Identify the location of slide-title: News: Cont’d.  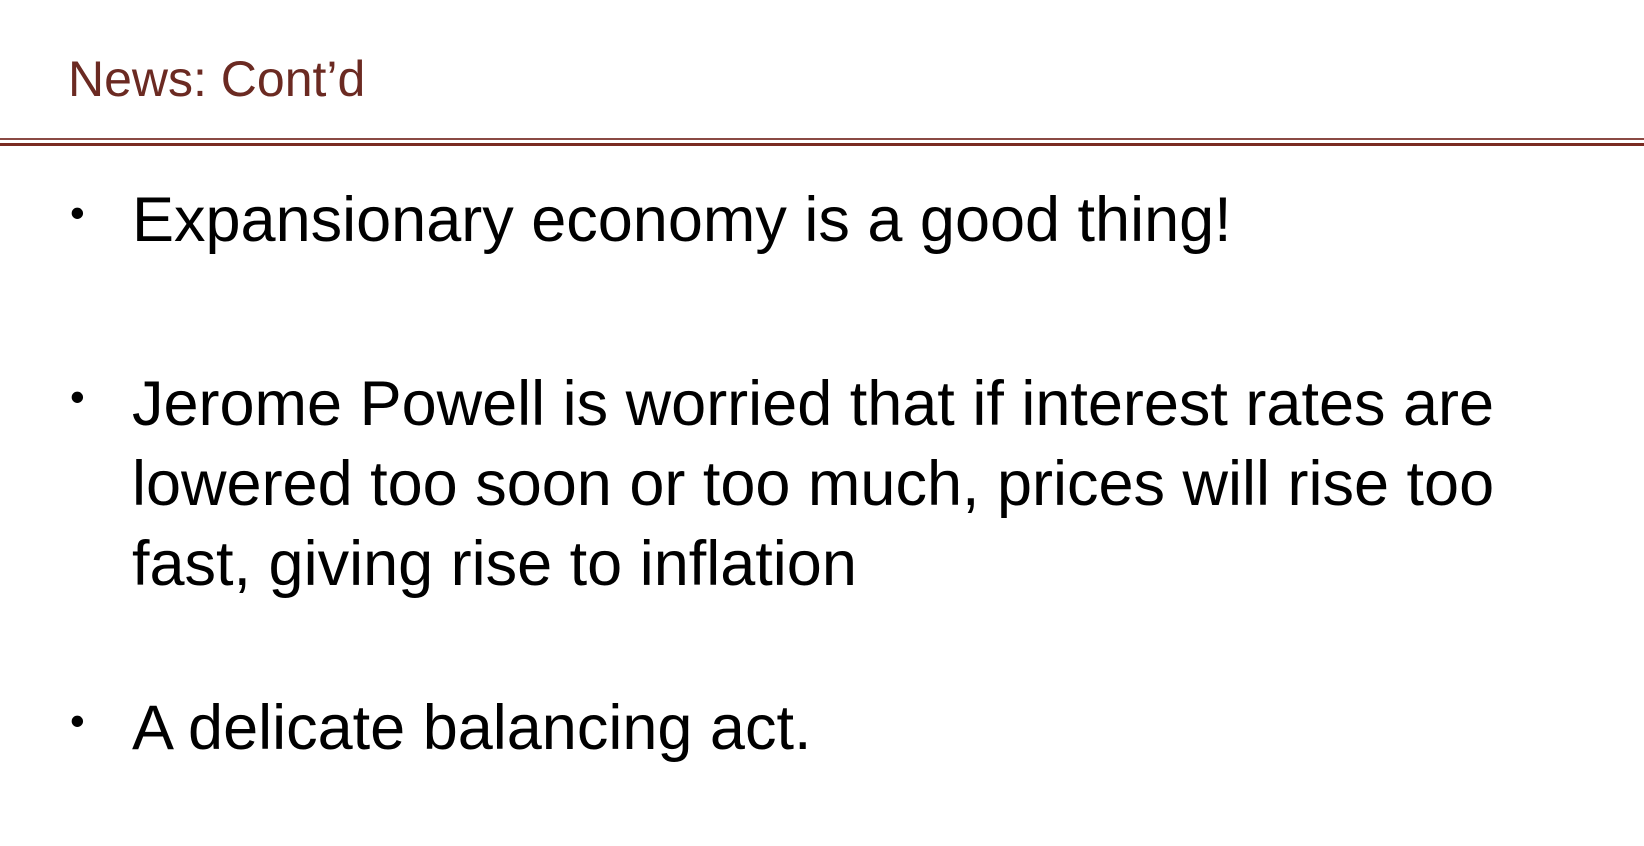
(217, 79).